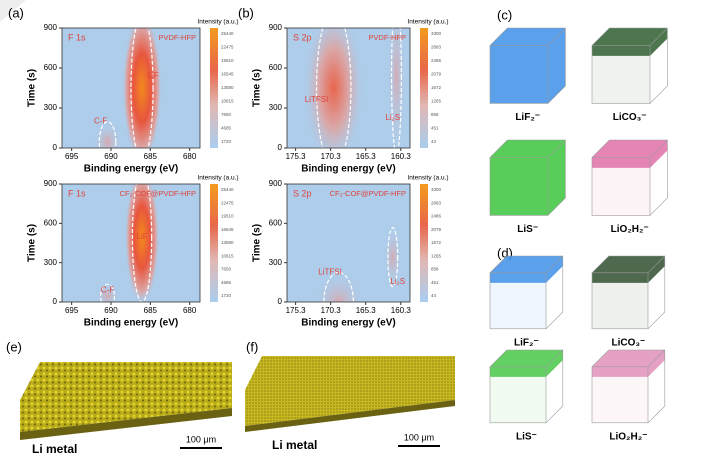 This screenshot has width=715, height=469. Describe the element at coordinates (107, 289) in the screenshot. I see `peak-label: C-F` at that location.